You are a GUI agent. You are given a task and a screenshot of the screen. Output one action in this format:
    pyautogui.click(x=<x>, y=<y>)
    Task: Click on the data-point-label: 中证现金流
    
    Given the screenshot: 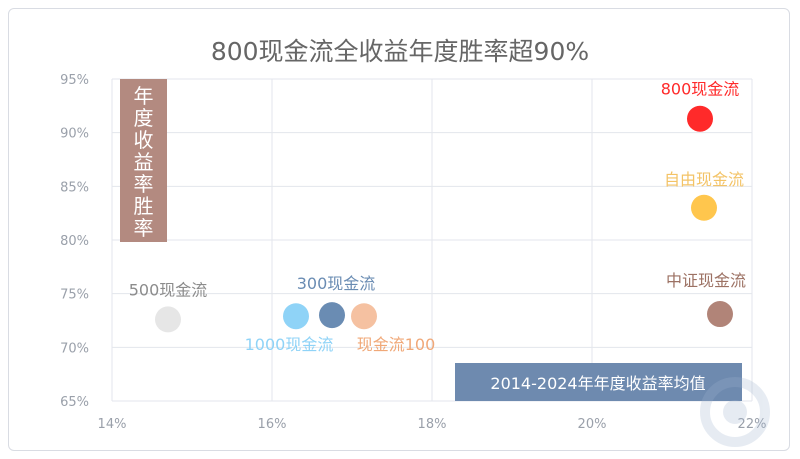 What is the action you would take?
    pyautogui.click(x=706, y=280)
    